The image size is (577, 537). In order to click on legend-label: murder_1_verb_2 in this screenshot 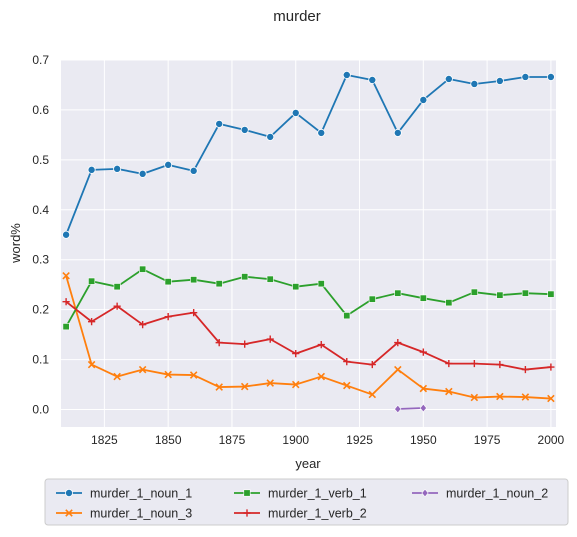, I will do `click(317, 514)`.